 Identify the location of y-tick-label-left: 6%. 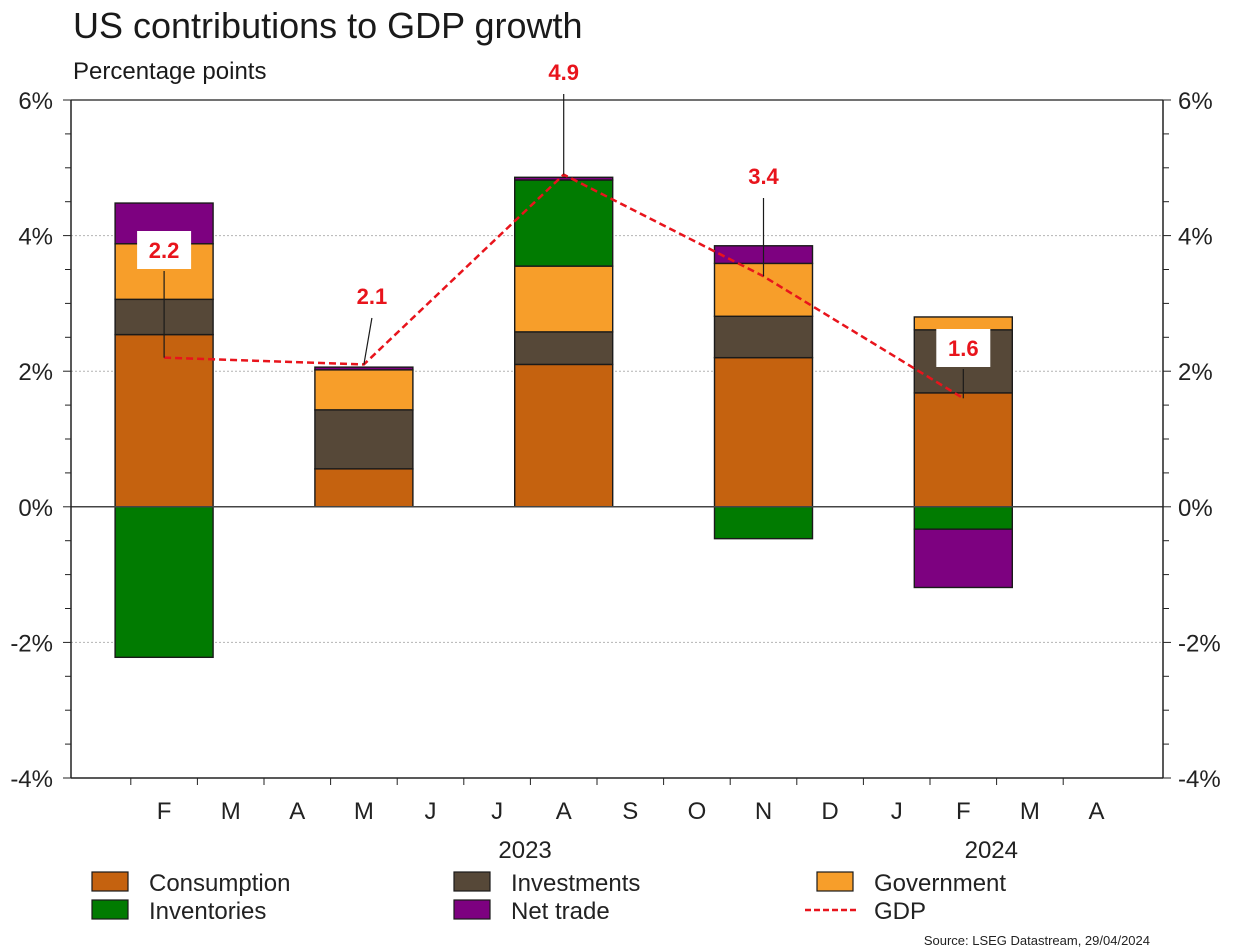
(35, 101).